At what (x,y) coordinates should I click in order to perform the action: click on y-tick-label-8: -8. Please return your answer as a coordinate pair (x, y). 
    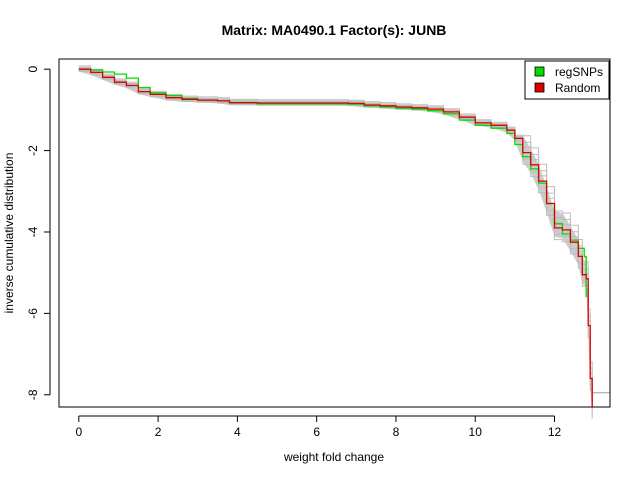
    Looking at the image, I should click on (33, 394).